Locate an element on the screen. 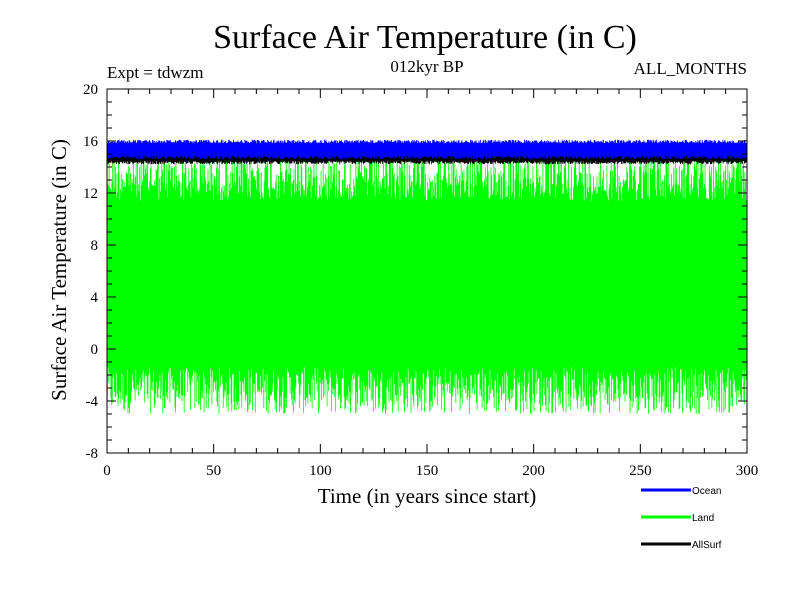 The height and width of the screenshot is (600, 800). legend-label-land: Land is located at coordinates (703, 518).